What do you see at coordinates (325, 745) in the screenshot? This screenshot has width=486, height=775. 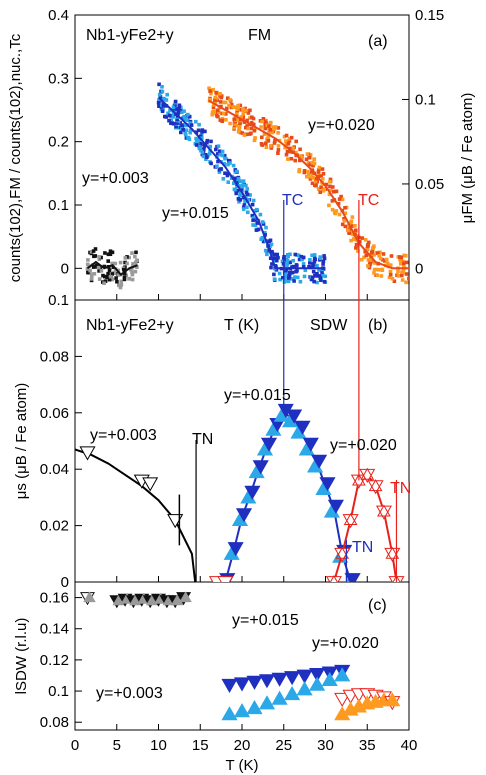 I see `xaxis-tick-label-6: 30` at bounding box center [325, 745].